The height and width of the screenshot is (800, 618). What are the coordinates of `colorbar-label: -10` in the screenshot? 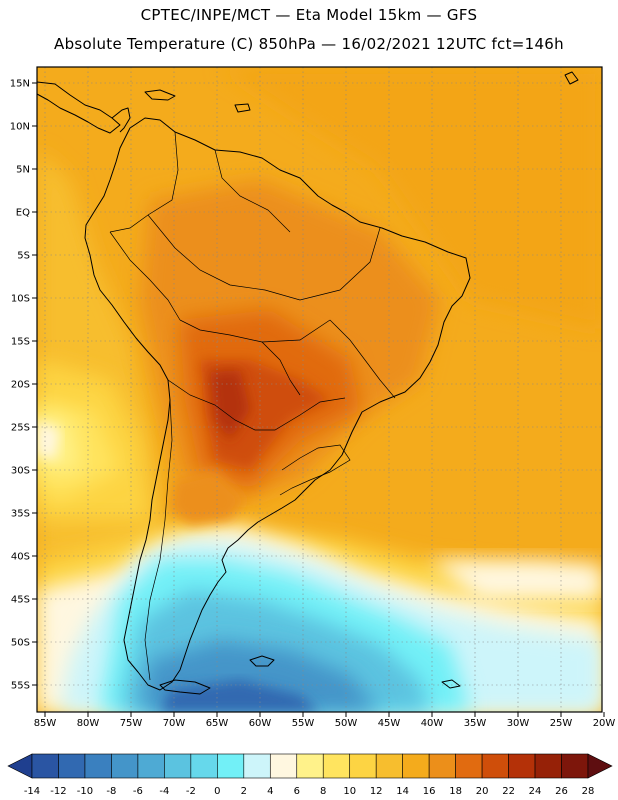 It's located at (85, 791).